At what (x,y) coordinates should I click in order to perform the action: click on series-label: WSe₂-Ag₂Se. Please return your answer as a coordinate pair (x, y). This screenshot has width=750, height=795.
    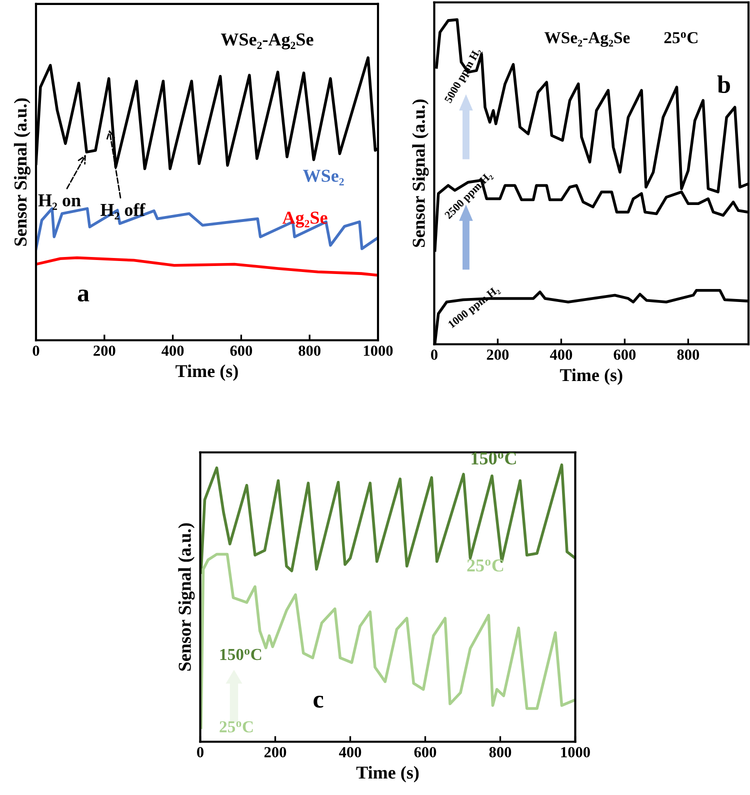
    Looking at the image, I should click on (267, 41).